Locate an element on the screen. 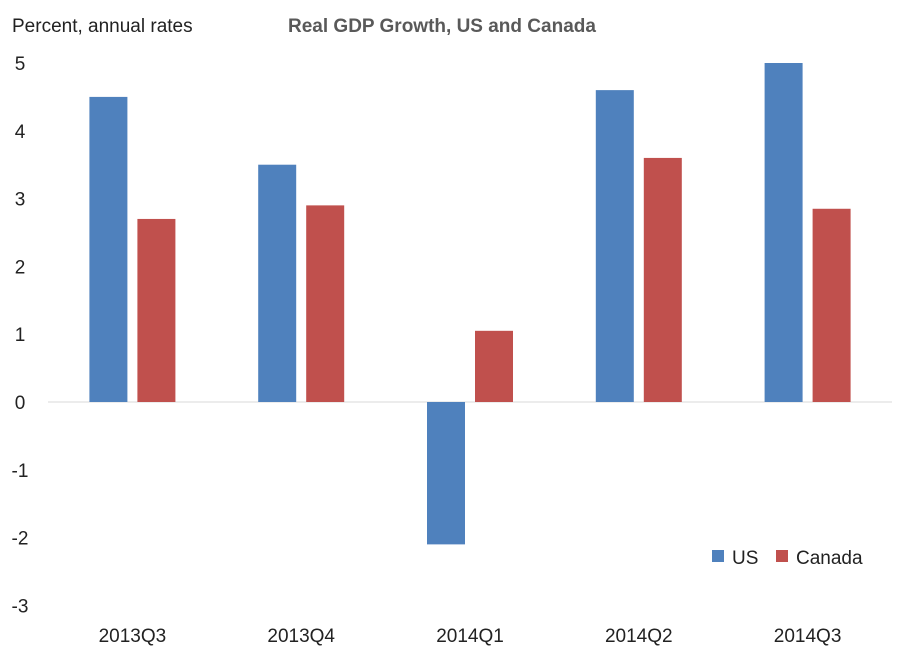 Image resolution: width=909 pixels, height=660 pixels. x-tick-label: 2013Q4 is located at coordinates (301, 636).